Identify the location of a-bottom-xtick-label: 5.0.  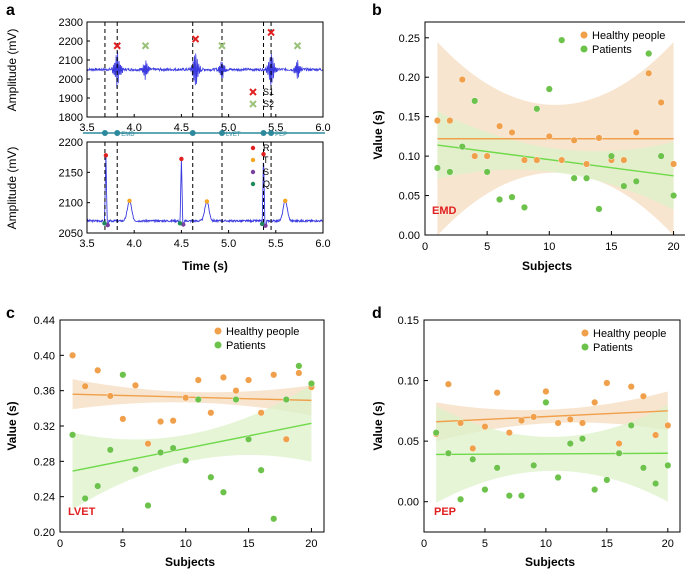
(228, 244).